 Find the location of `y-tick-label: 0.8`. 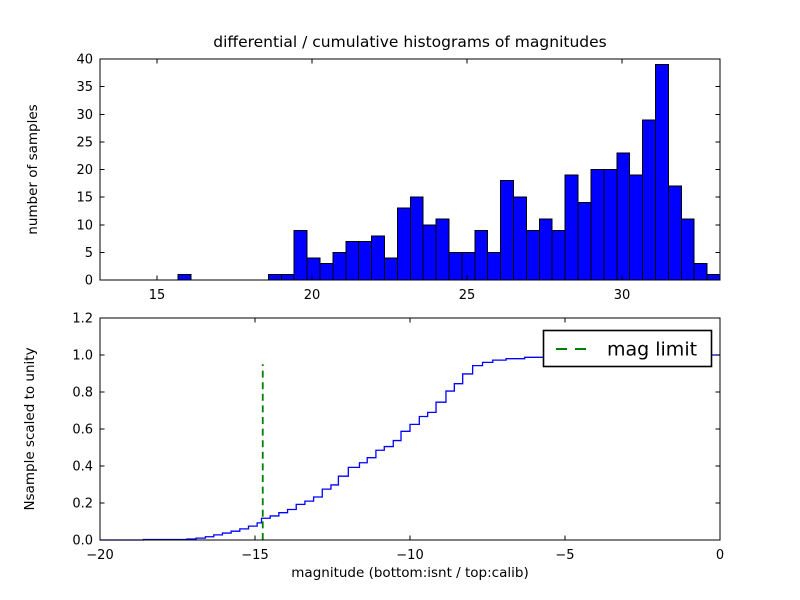

y-tick-label: 0.8 is located at coordinates (82, 393).